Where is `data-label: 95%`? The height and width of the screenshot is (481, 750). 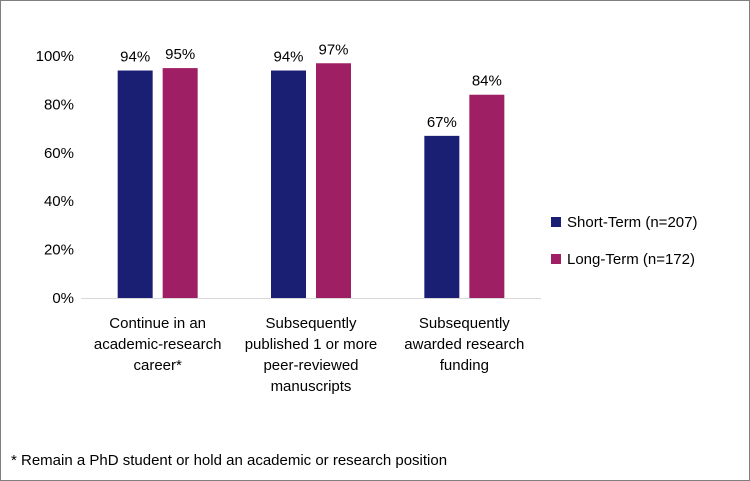 data-label: 95% is located at coordinates (180, 54).